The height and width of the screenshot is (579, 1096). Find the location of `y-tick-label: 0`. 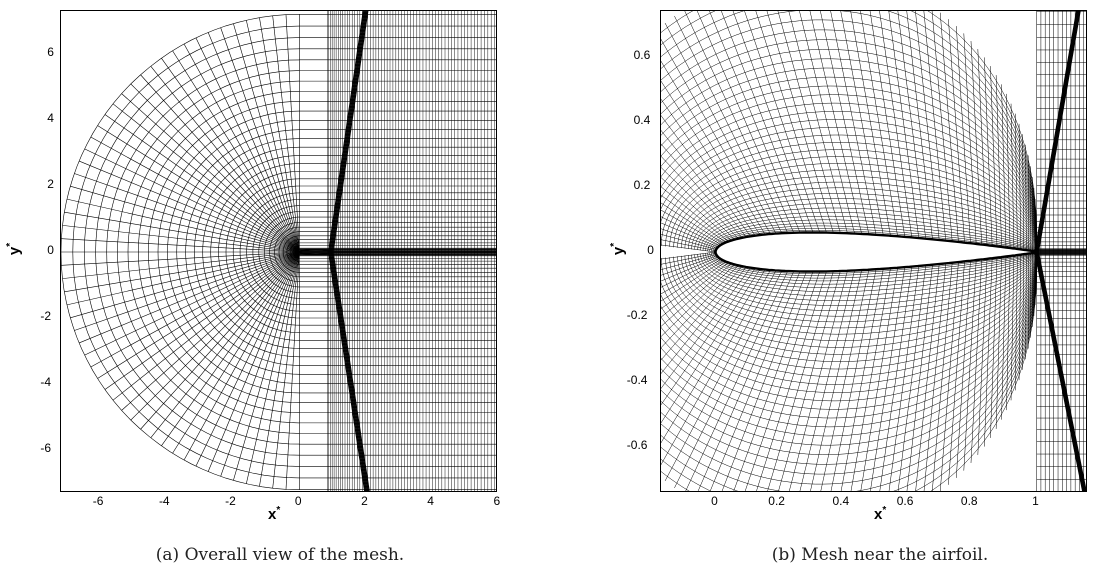

y-tick-label: 0 is located at coordinates (50, 250).